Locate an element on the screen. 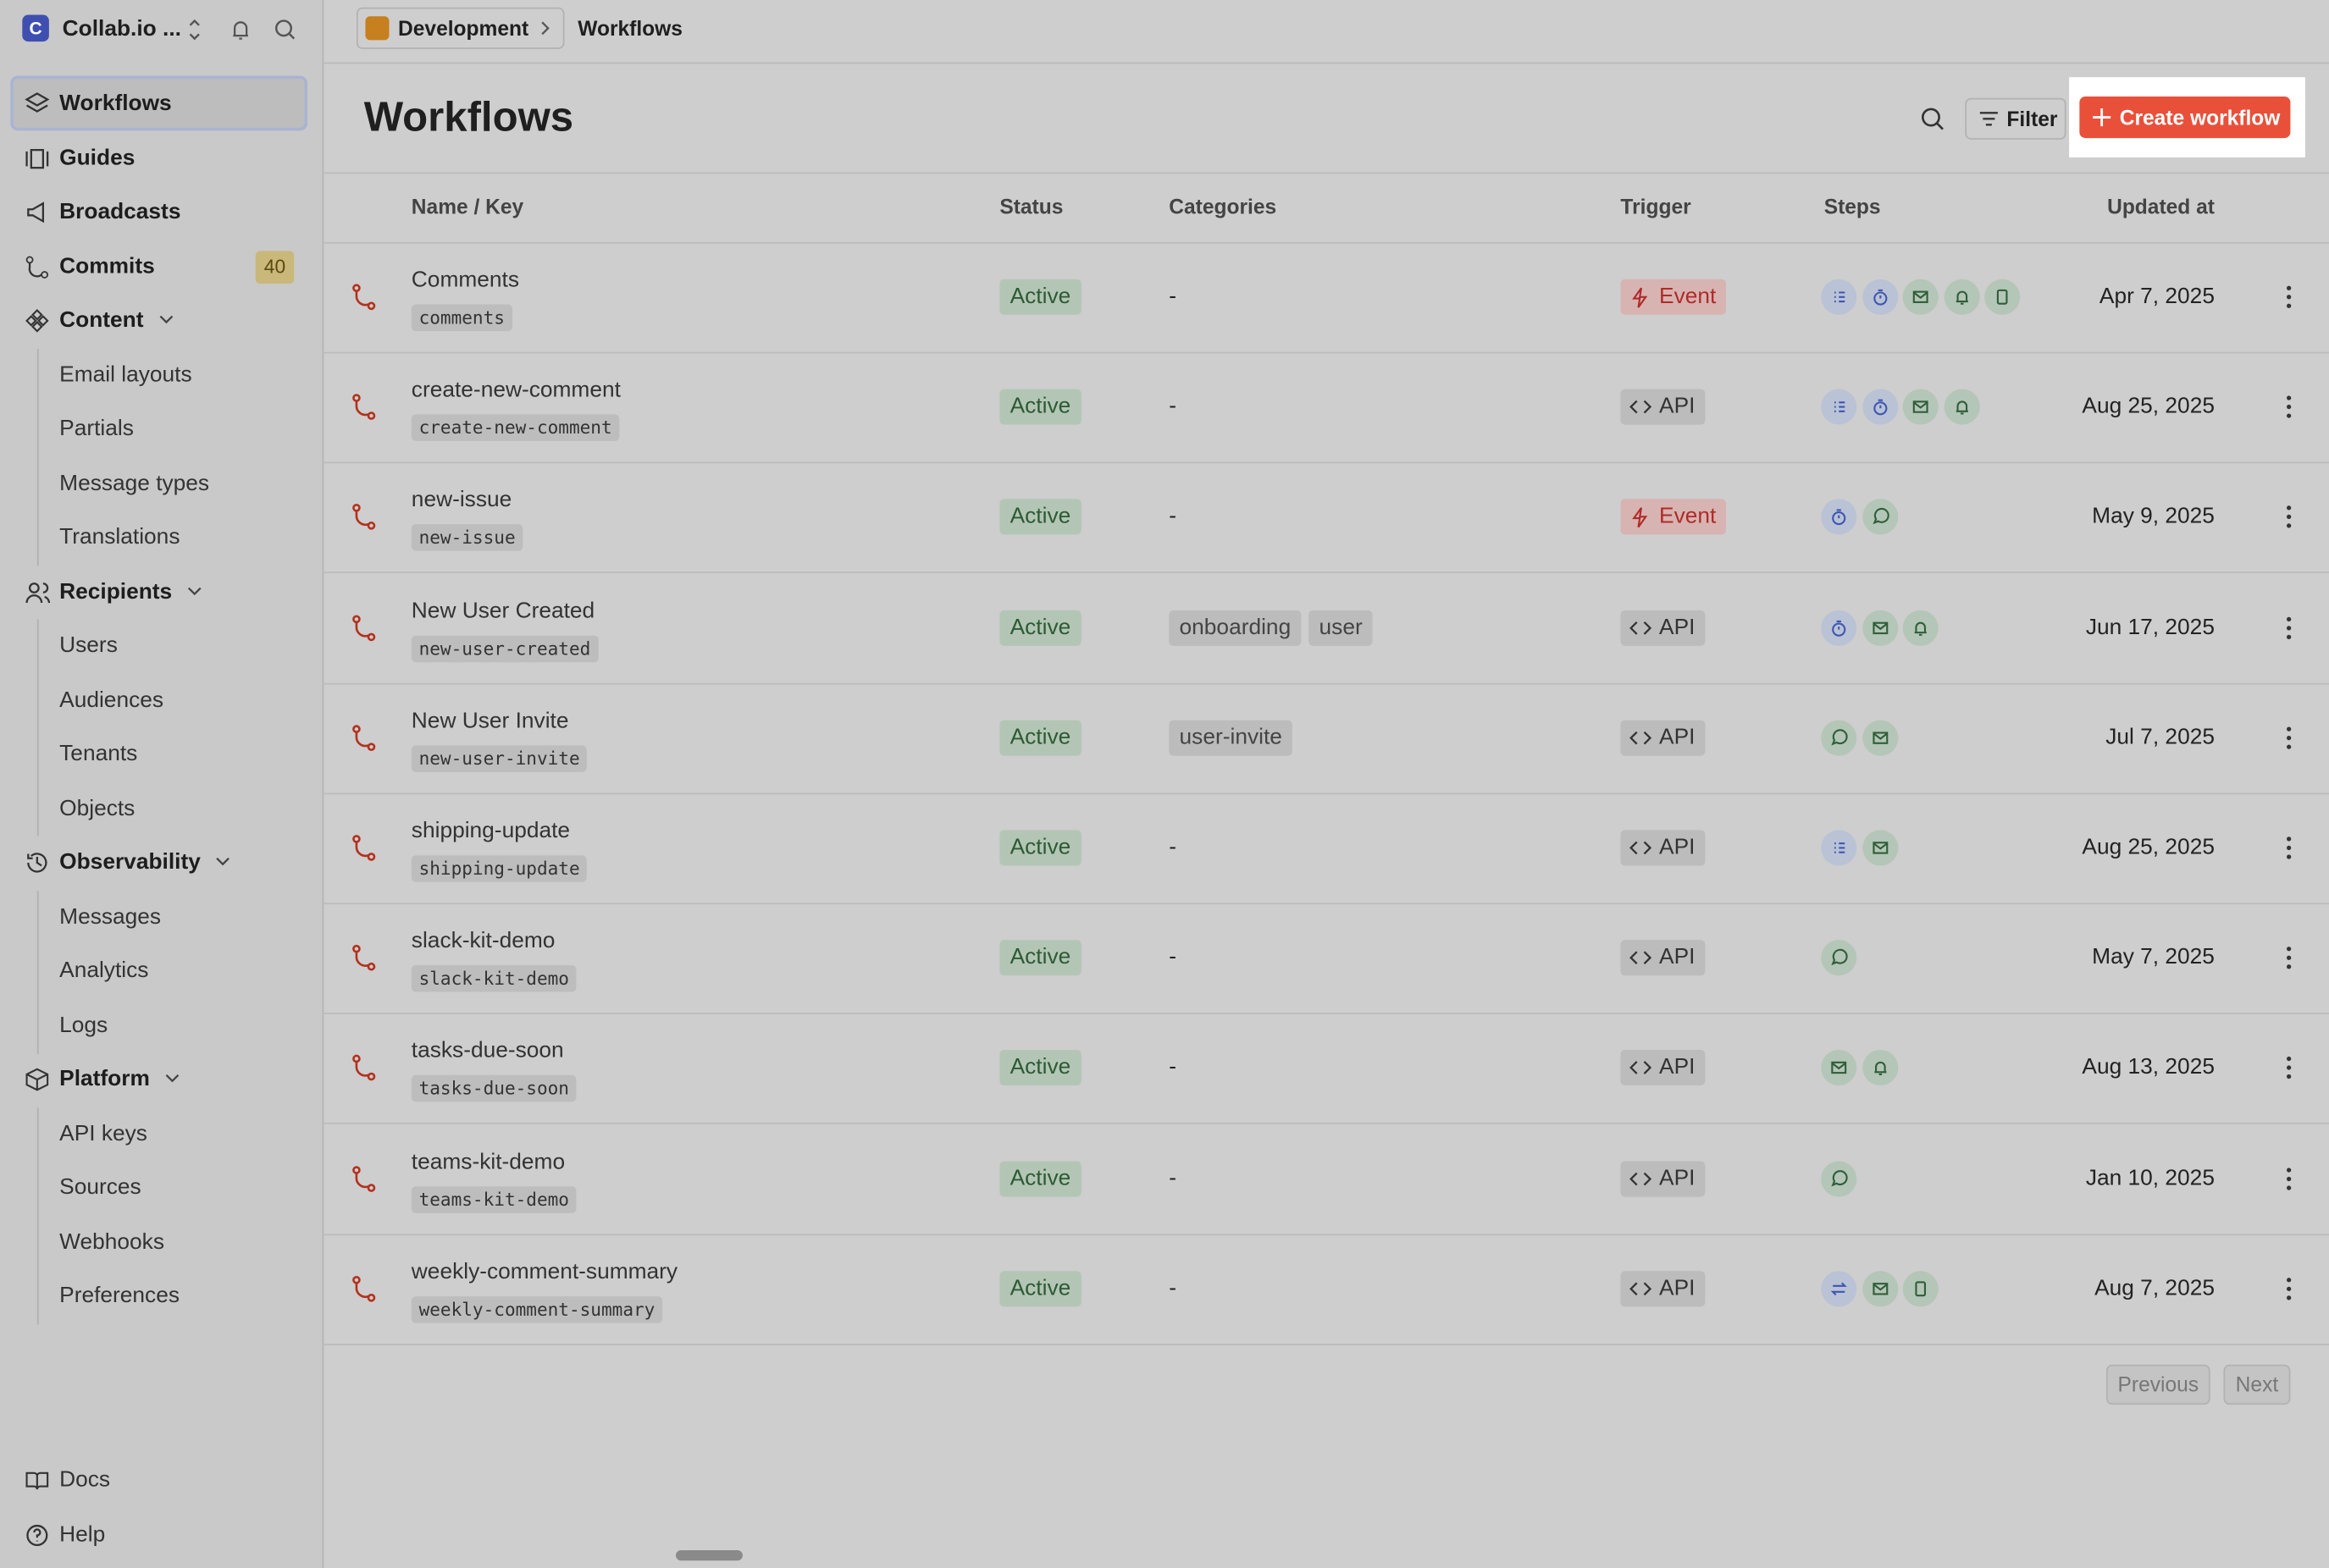 This screenshot has height=1568, width=2329. breadcrumb-item: Workflows is located at coordinates (630, 28).